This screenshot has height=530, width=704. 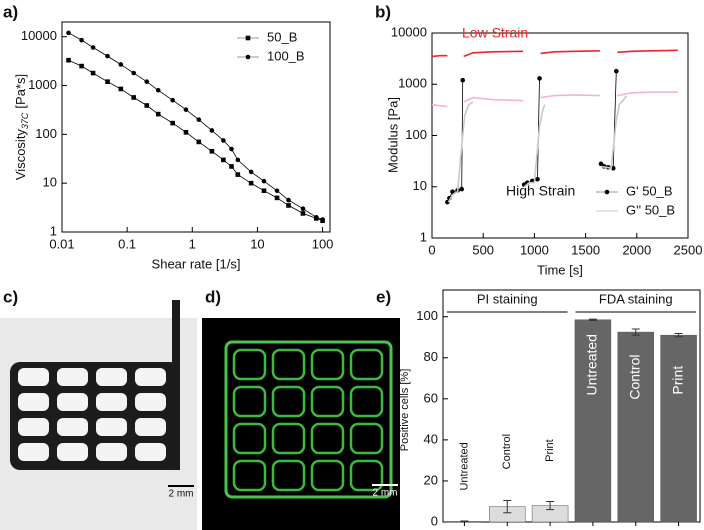 I want to click on x-tick-label: 1, so click(x=192, y=243).